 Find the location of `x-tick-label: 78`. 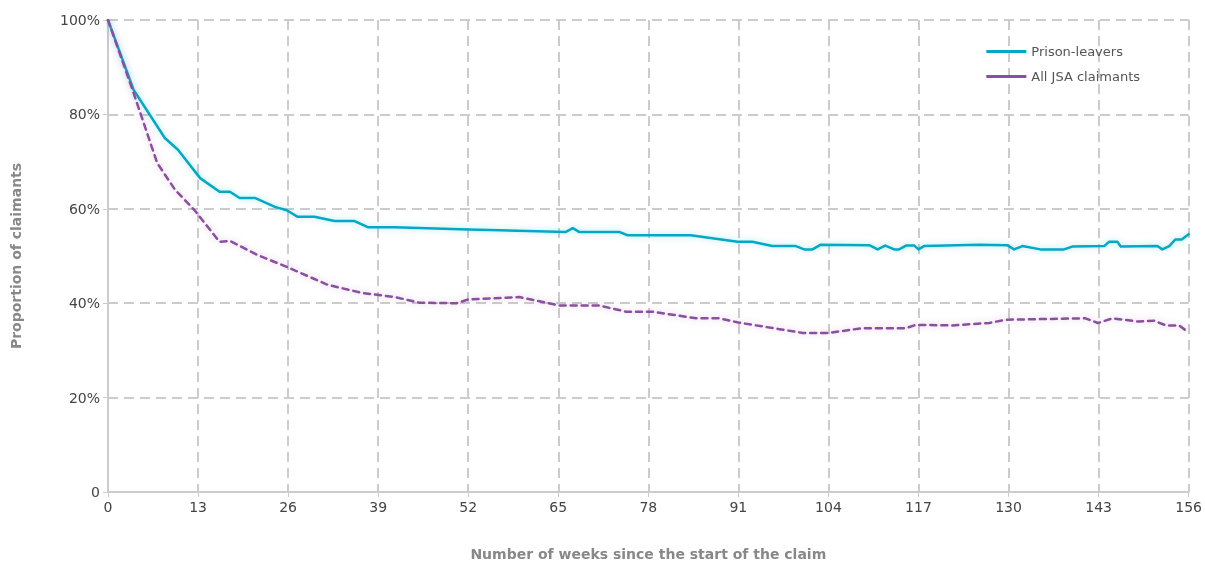

x-tick-label: 78 is located at coordinates (648, 507).